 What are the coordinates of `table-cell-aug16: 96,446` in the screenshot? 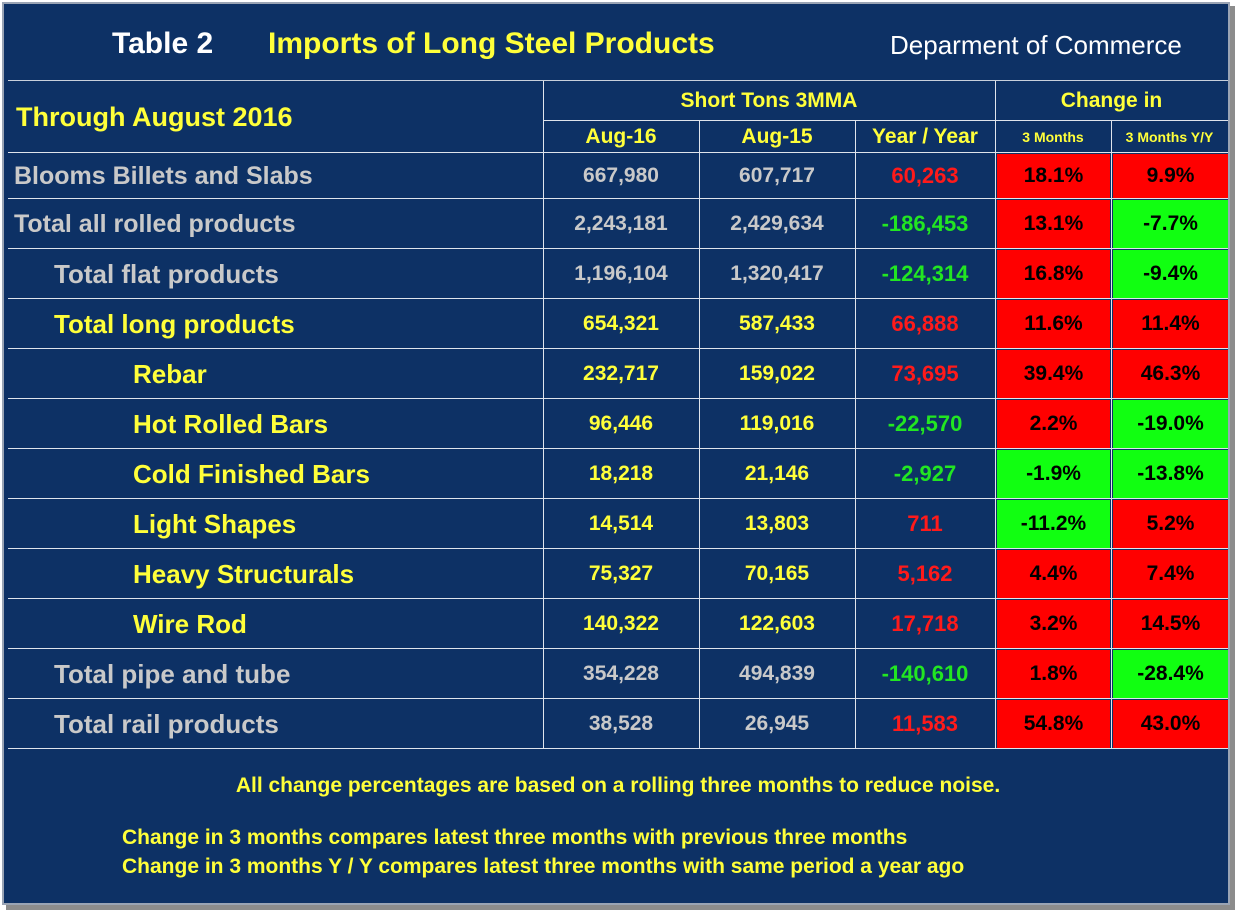 It's located at (621, 423).